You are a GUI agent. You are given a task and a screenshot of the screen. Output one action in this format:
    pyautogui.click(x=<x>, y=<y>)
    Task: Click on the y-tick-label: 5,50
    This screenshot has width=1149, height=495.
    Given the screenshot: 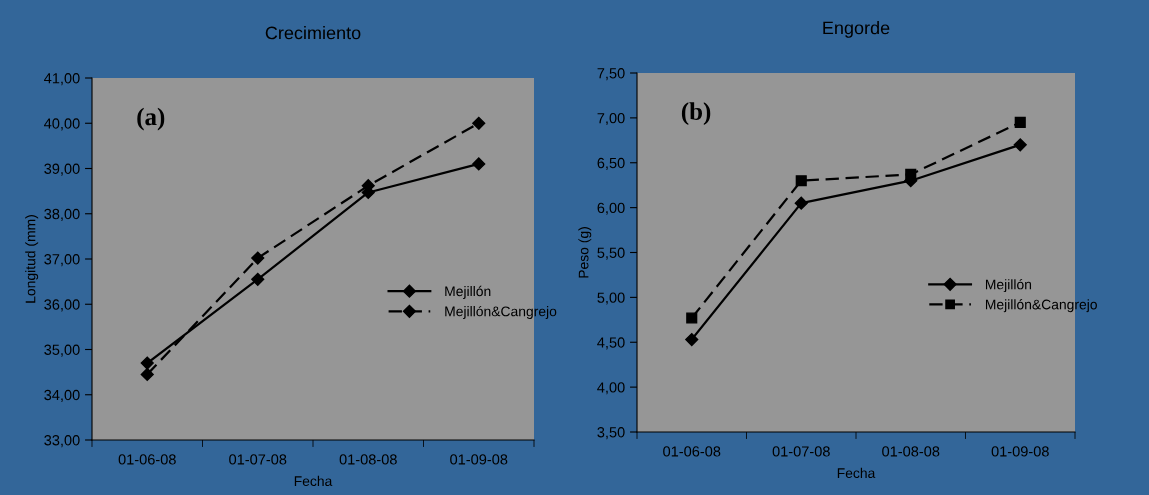 What is the action you would take?
    pyautogui.click(x=611, y=253)
    